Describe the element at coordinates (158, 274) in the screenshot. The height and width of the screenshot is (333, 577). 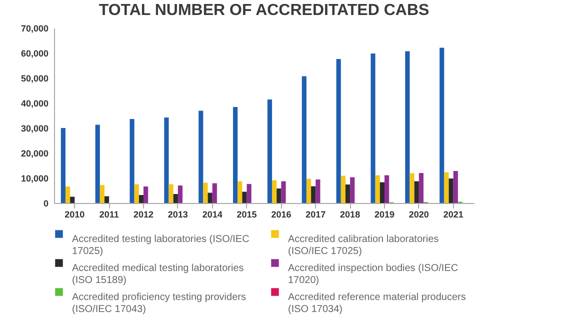
I see `legend-label: Accredited medical testing laboratories (ISO 15189)` at that location.